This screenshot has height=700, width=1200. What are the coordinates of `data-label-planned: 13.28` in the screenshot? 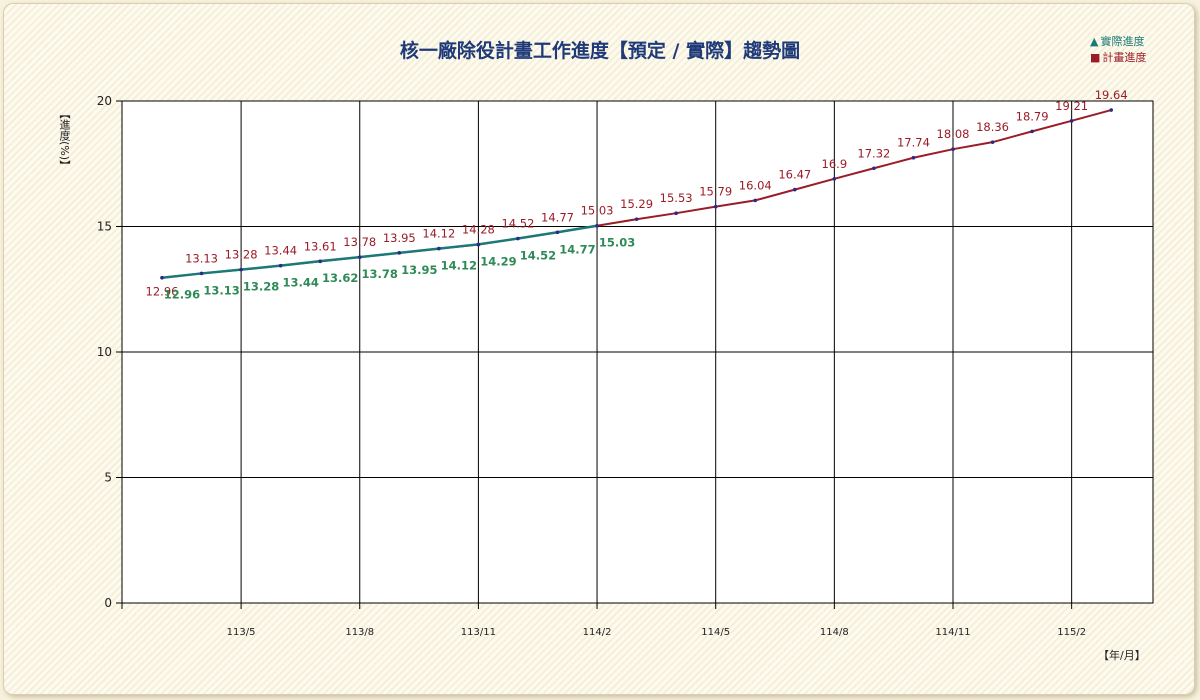 It's located at (241, 255).